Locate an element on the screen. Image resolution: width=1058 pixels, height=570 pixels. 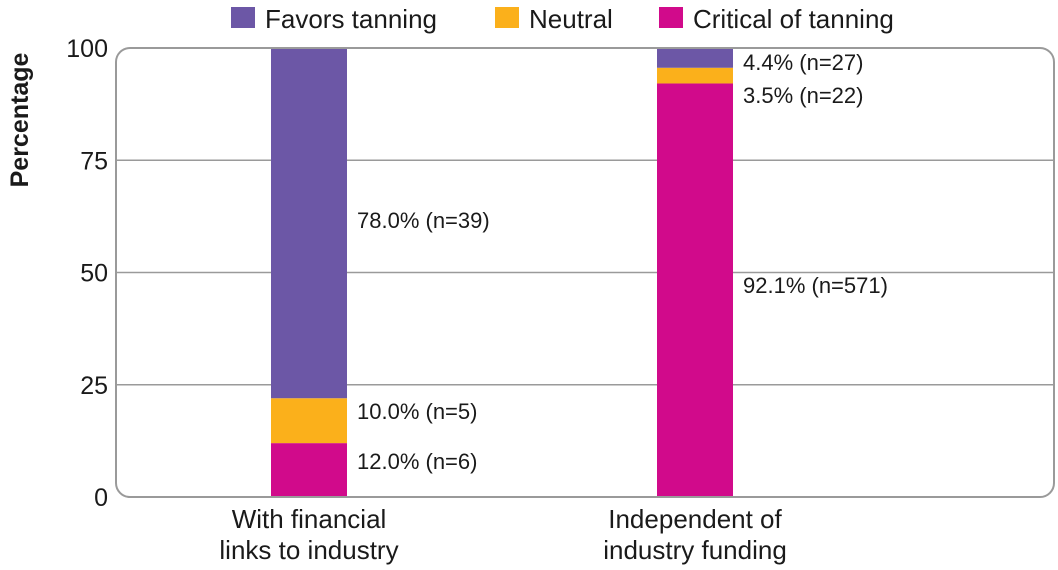
bar-1-favors-tanning is located at coordinates (309, 223).